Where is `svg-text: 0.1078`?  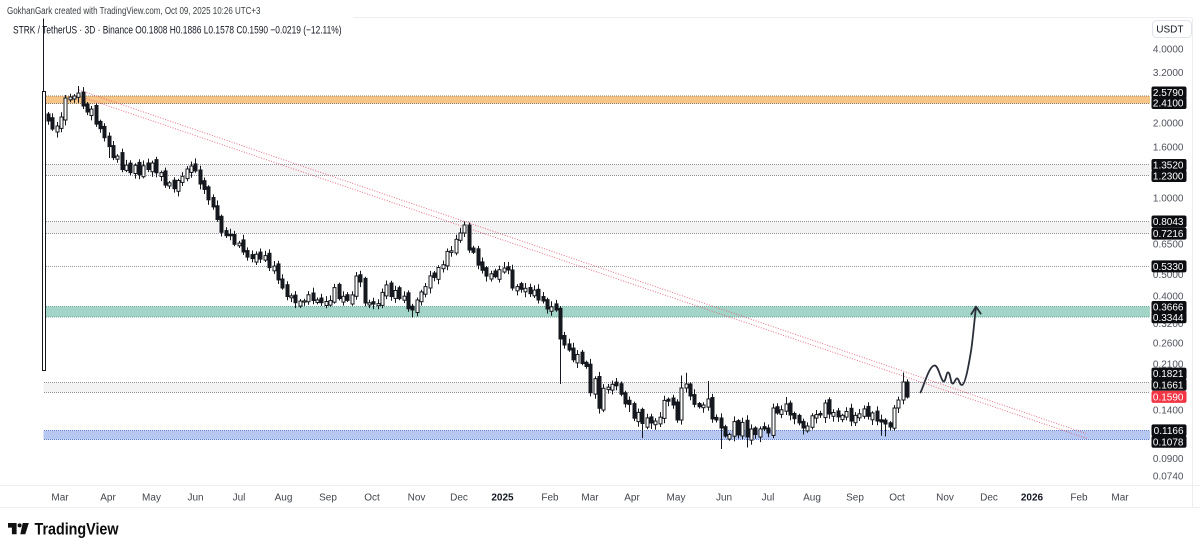
svg-text: 0.1078 is located at coordinates (1168, 442).